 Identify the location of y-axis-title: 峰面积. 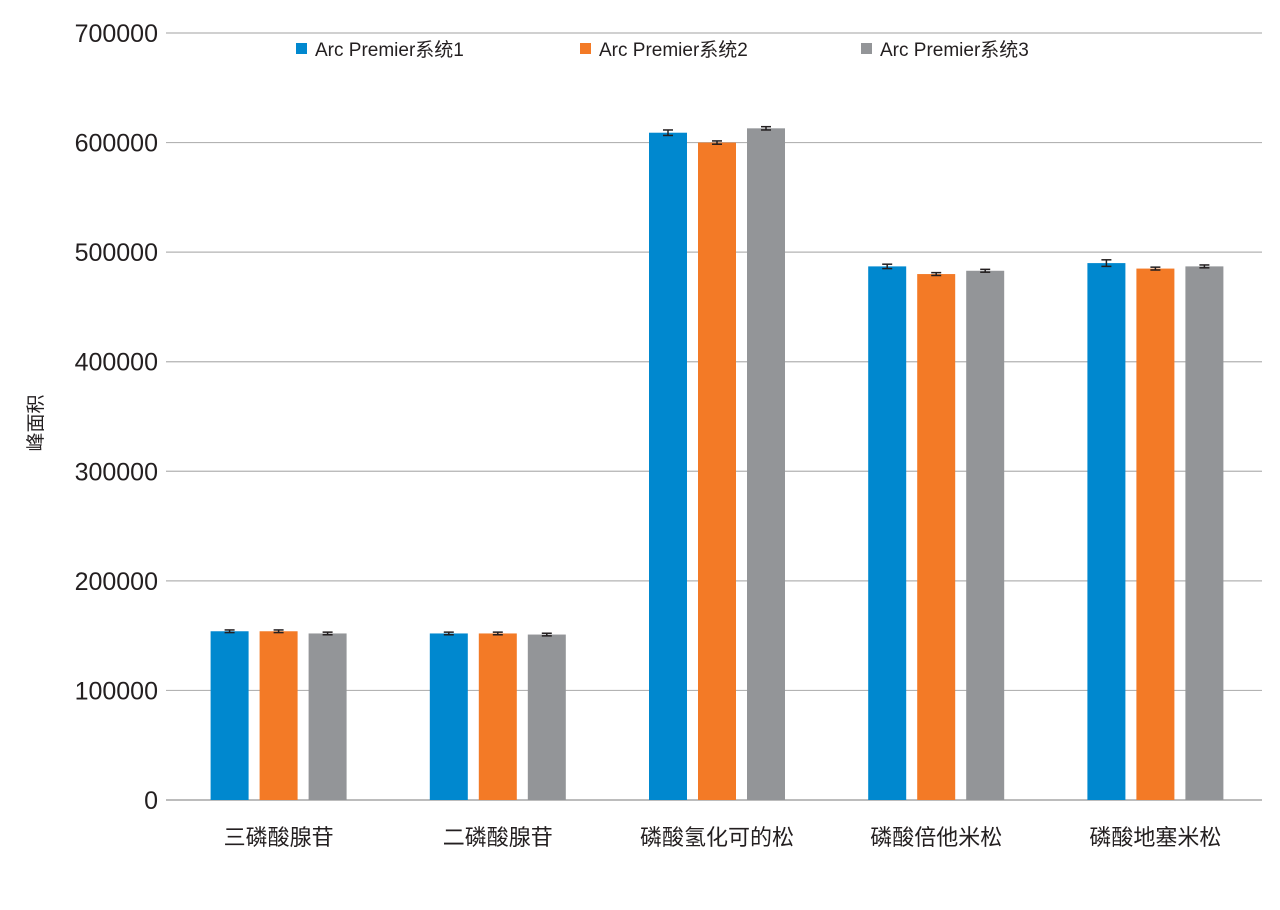
(36, 422).